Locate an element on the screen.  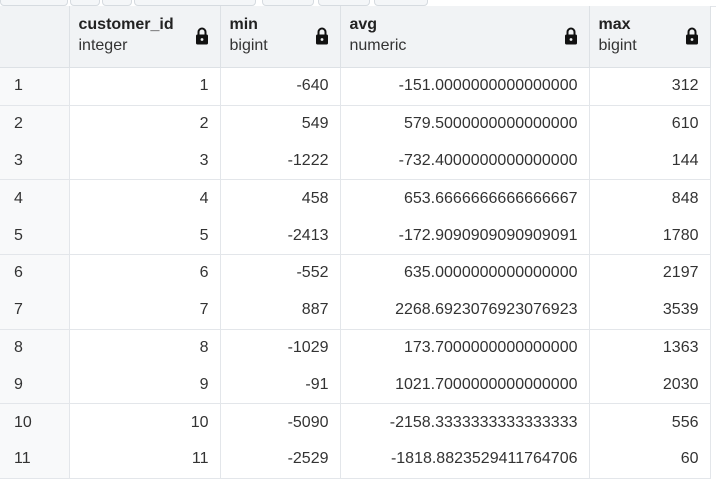
row-number: 4 is located at coordinates (35, 198).